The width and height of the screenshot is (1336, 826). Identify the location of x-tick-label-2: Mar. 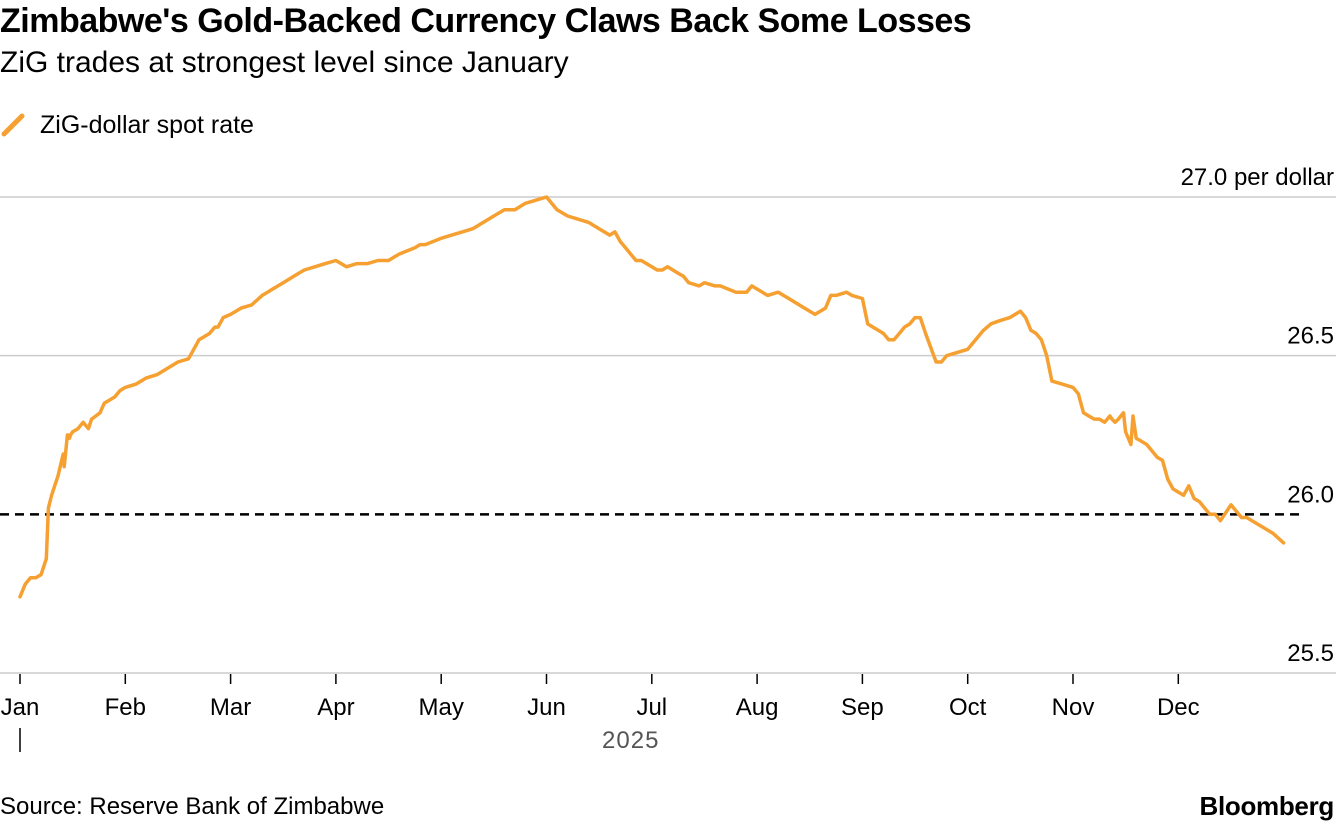
(230, 707).